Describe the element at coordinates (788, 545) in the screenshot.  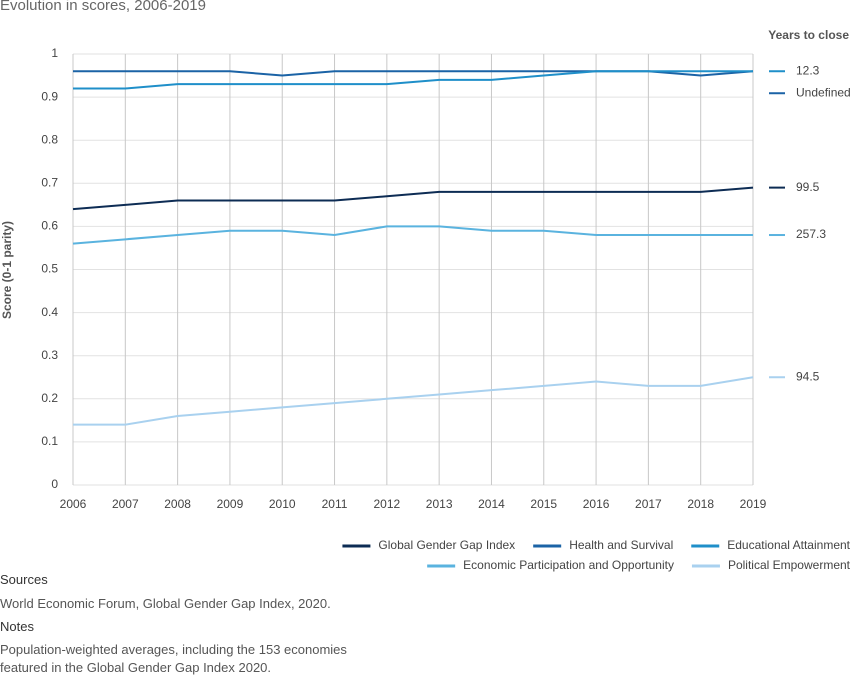
I see `legend-label: Educational Attainment` at that location.